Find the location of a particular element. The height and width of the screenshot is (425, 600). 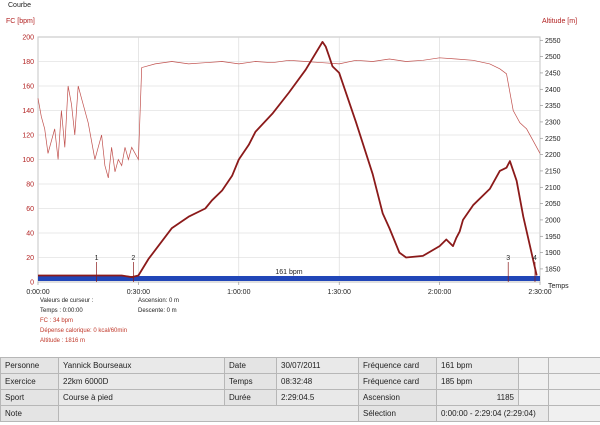

x-tick-label: 1:30:00 is located at coordinates (339, 292).